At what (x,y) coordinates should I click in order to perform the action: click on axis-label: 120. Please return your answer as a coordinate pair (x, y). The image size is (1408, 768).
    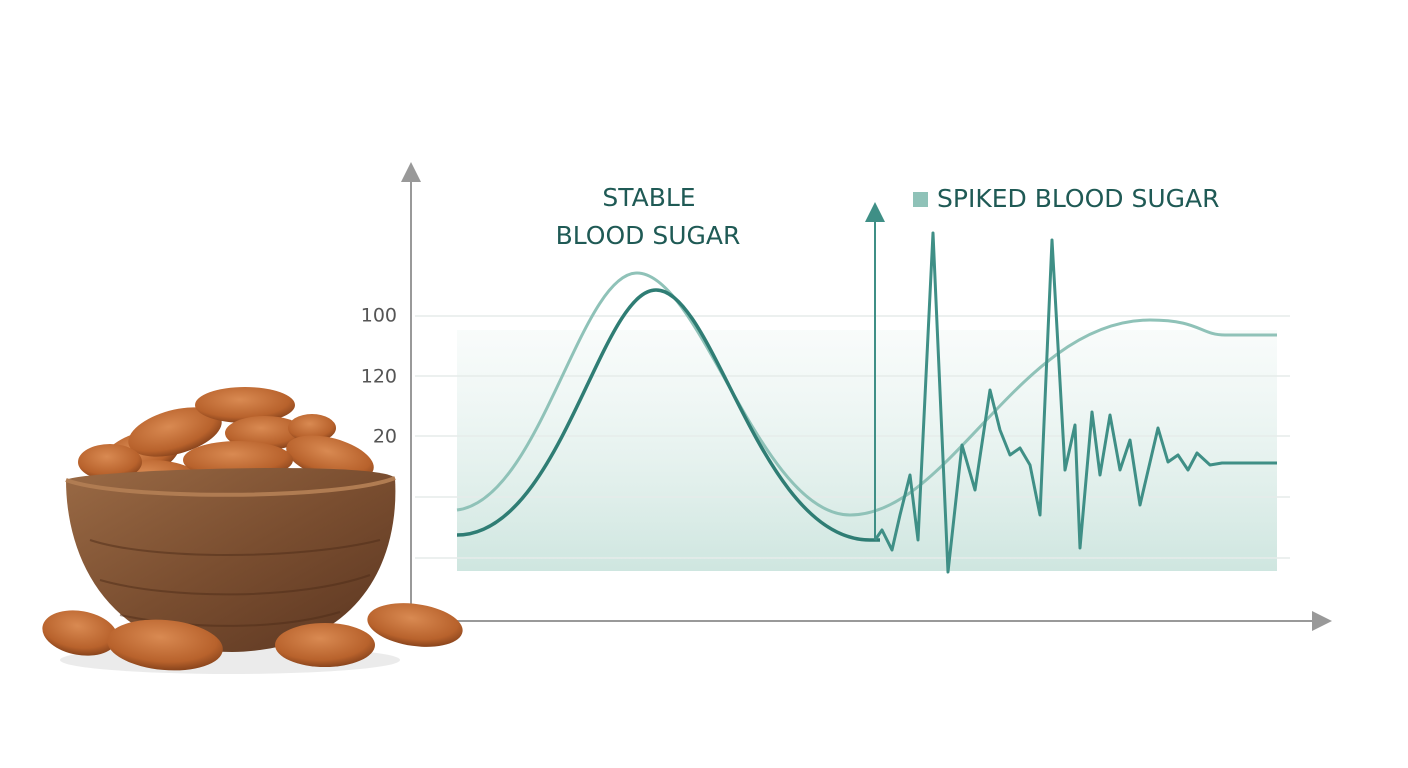
    Looking at the image, I should click on (379, 377).